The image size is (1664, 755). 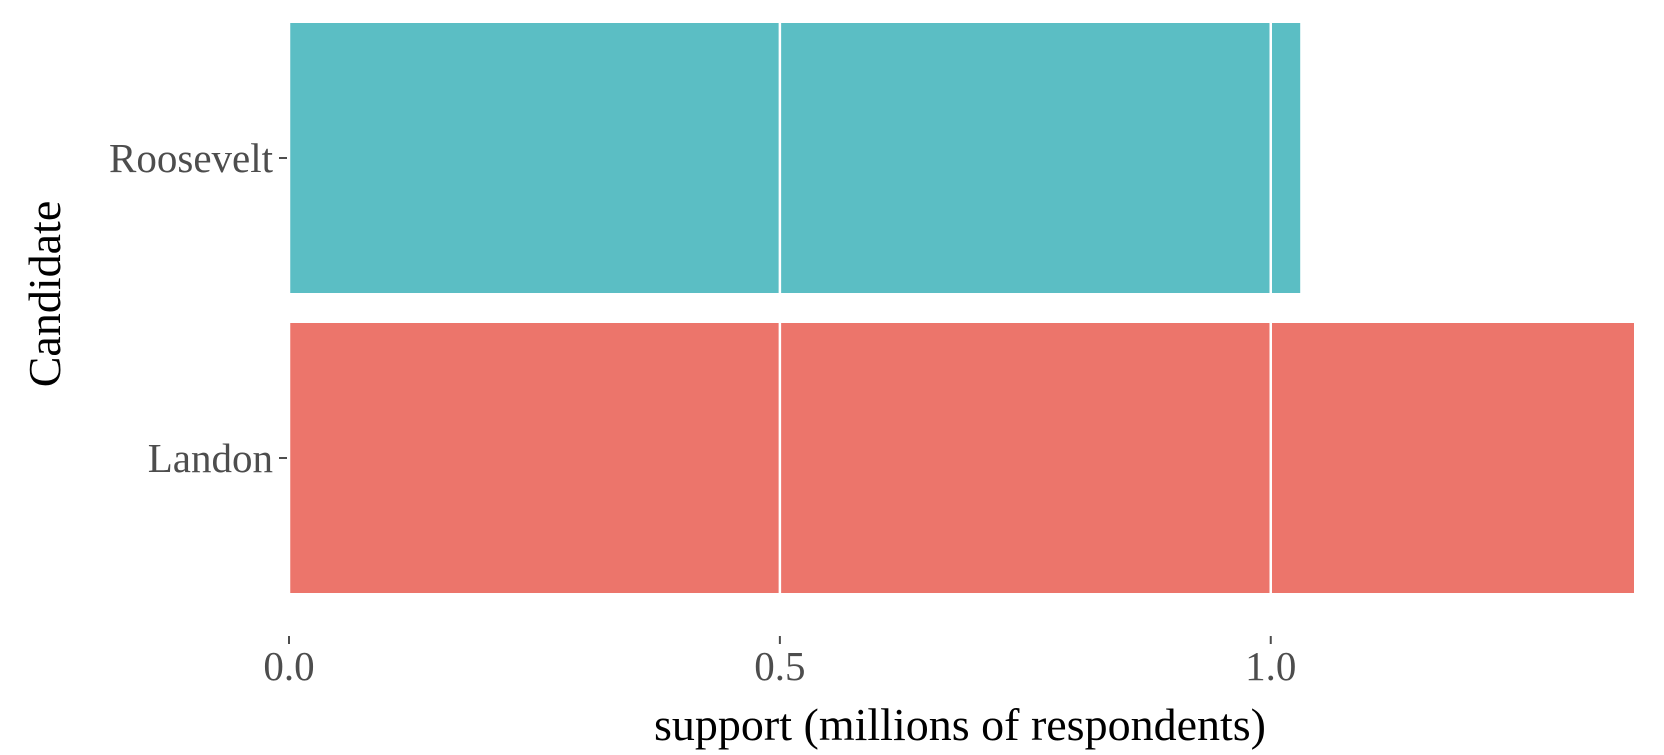 What do you see at coordinates (44, 294) in the screenshot?
I see `y-axis-title: Candidate` at bounding box center [44, 294].